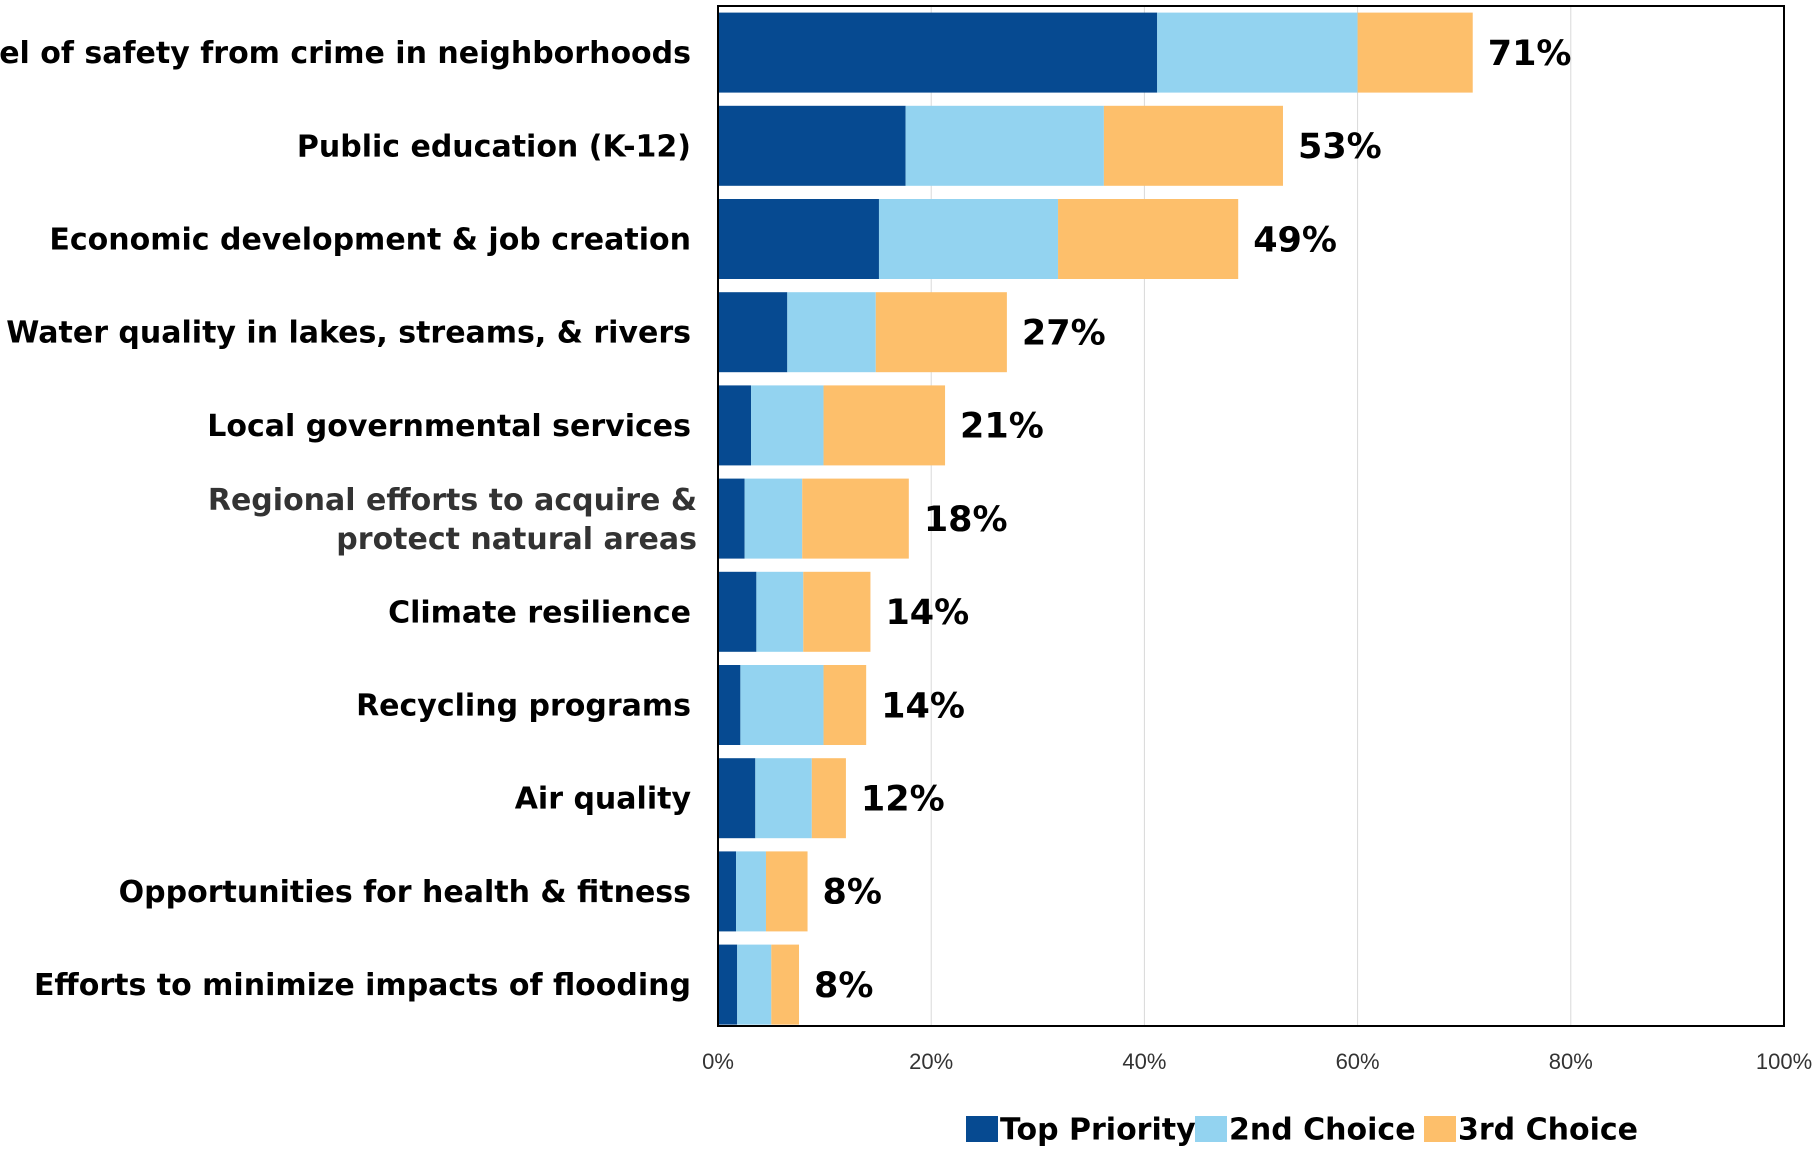  Describe the element at coordinates (1340, 147) in the screenshot. I see `total-label: 53%` at that location.